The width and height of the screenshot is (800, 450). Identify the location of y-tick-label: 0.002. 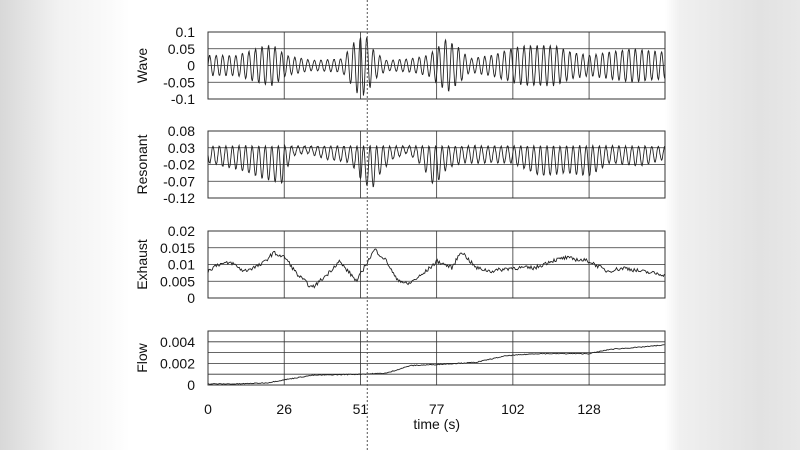
(177, 363).